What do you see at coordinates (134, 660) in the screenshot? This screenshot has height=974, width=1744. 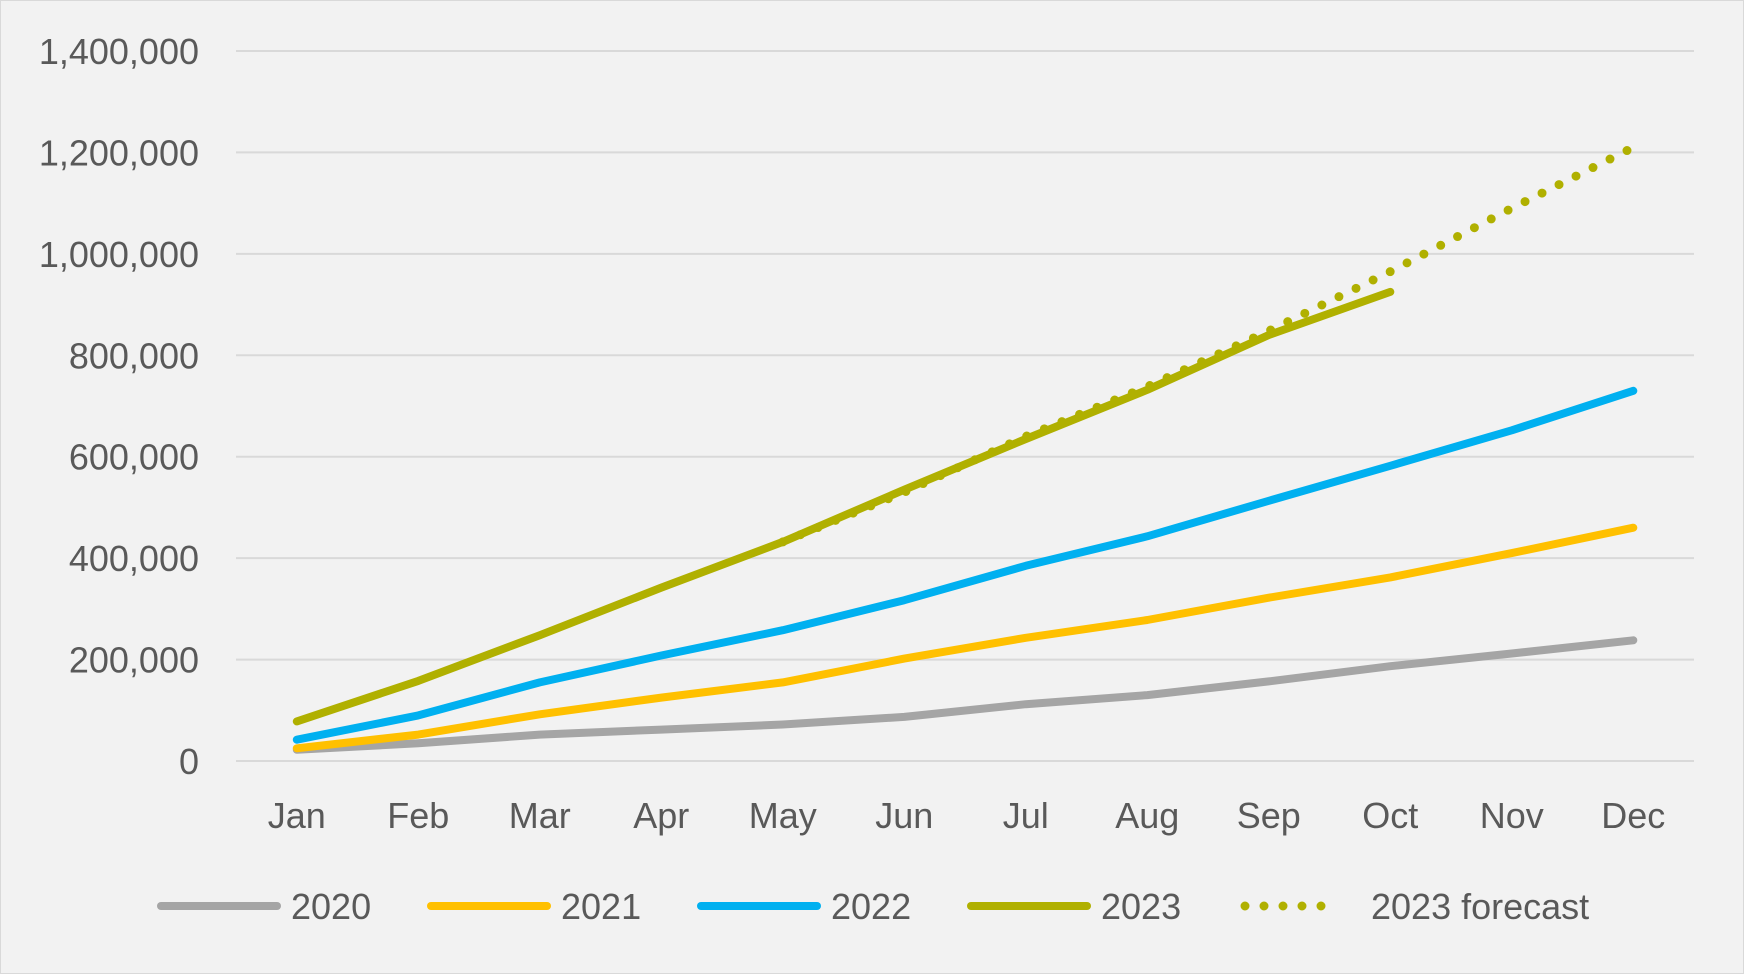 I see `y-tick-label: 200,000` at bounding box center [134, 660].